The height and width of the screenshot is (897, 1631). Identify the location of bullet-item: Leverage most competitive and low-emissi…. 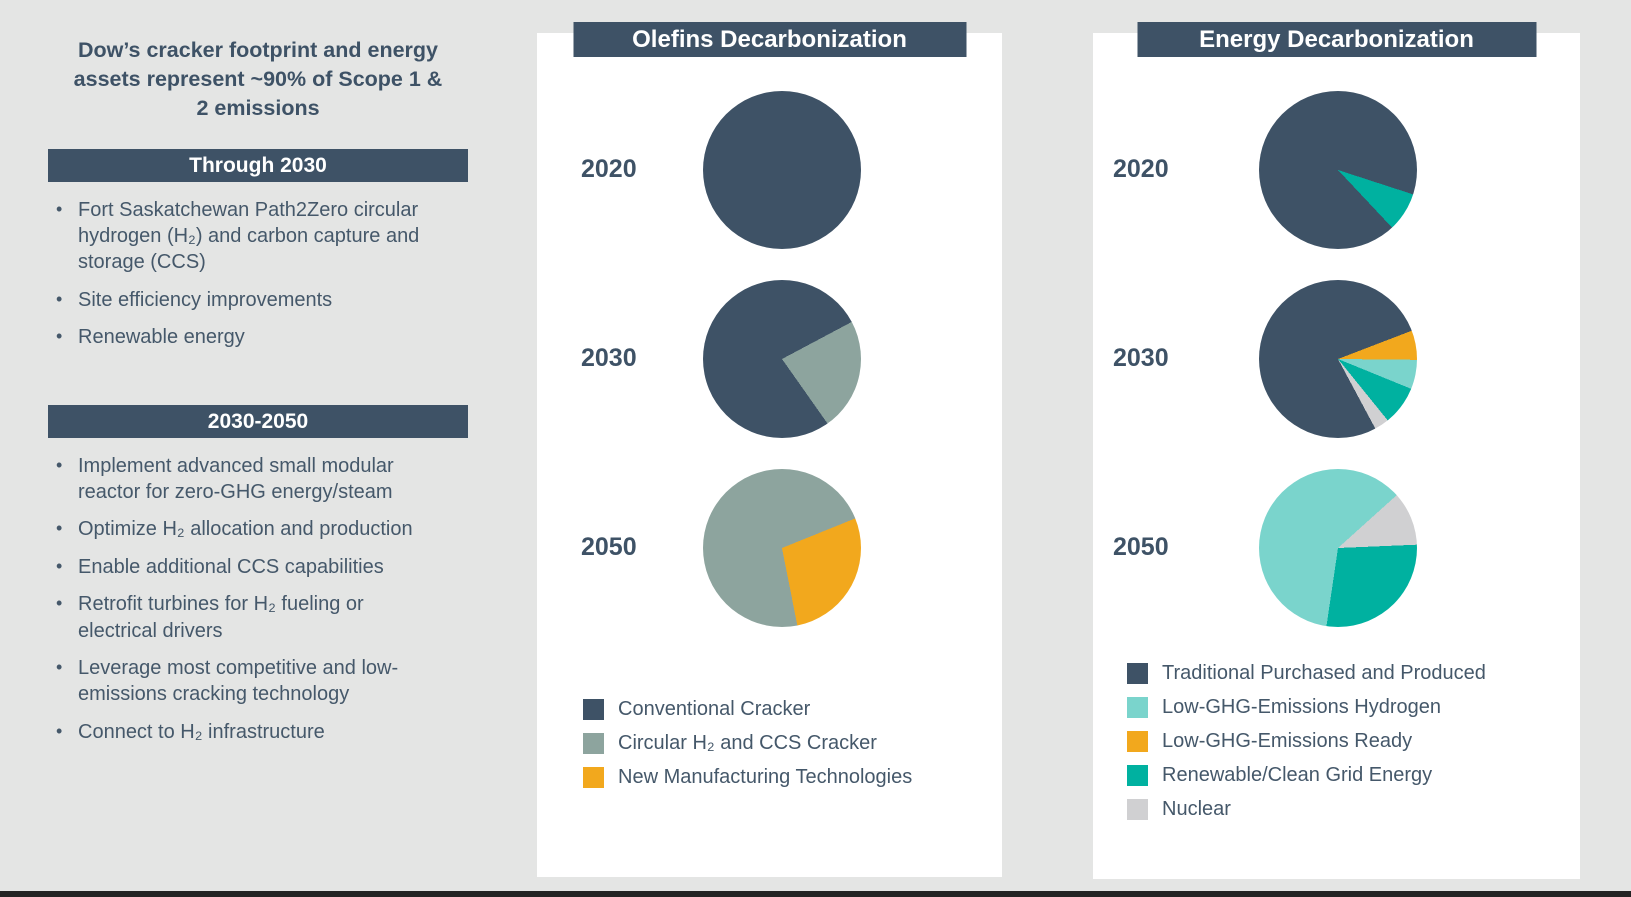
(248, 681).